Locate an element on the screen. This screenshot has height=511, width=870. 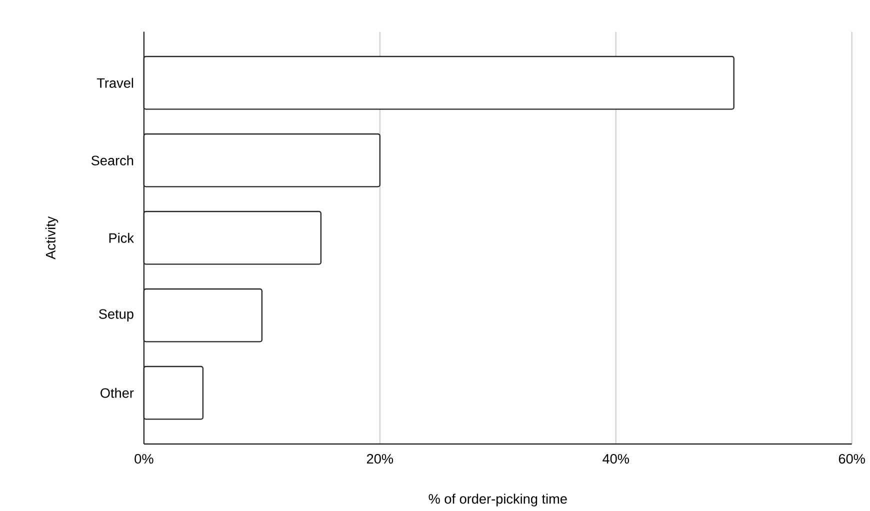
x-tick-label: 60% is located at coordinates (851, 459).